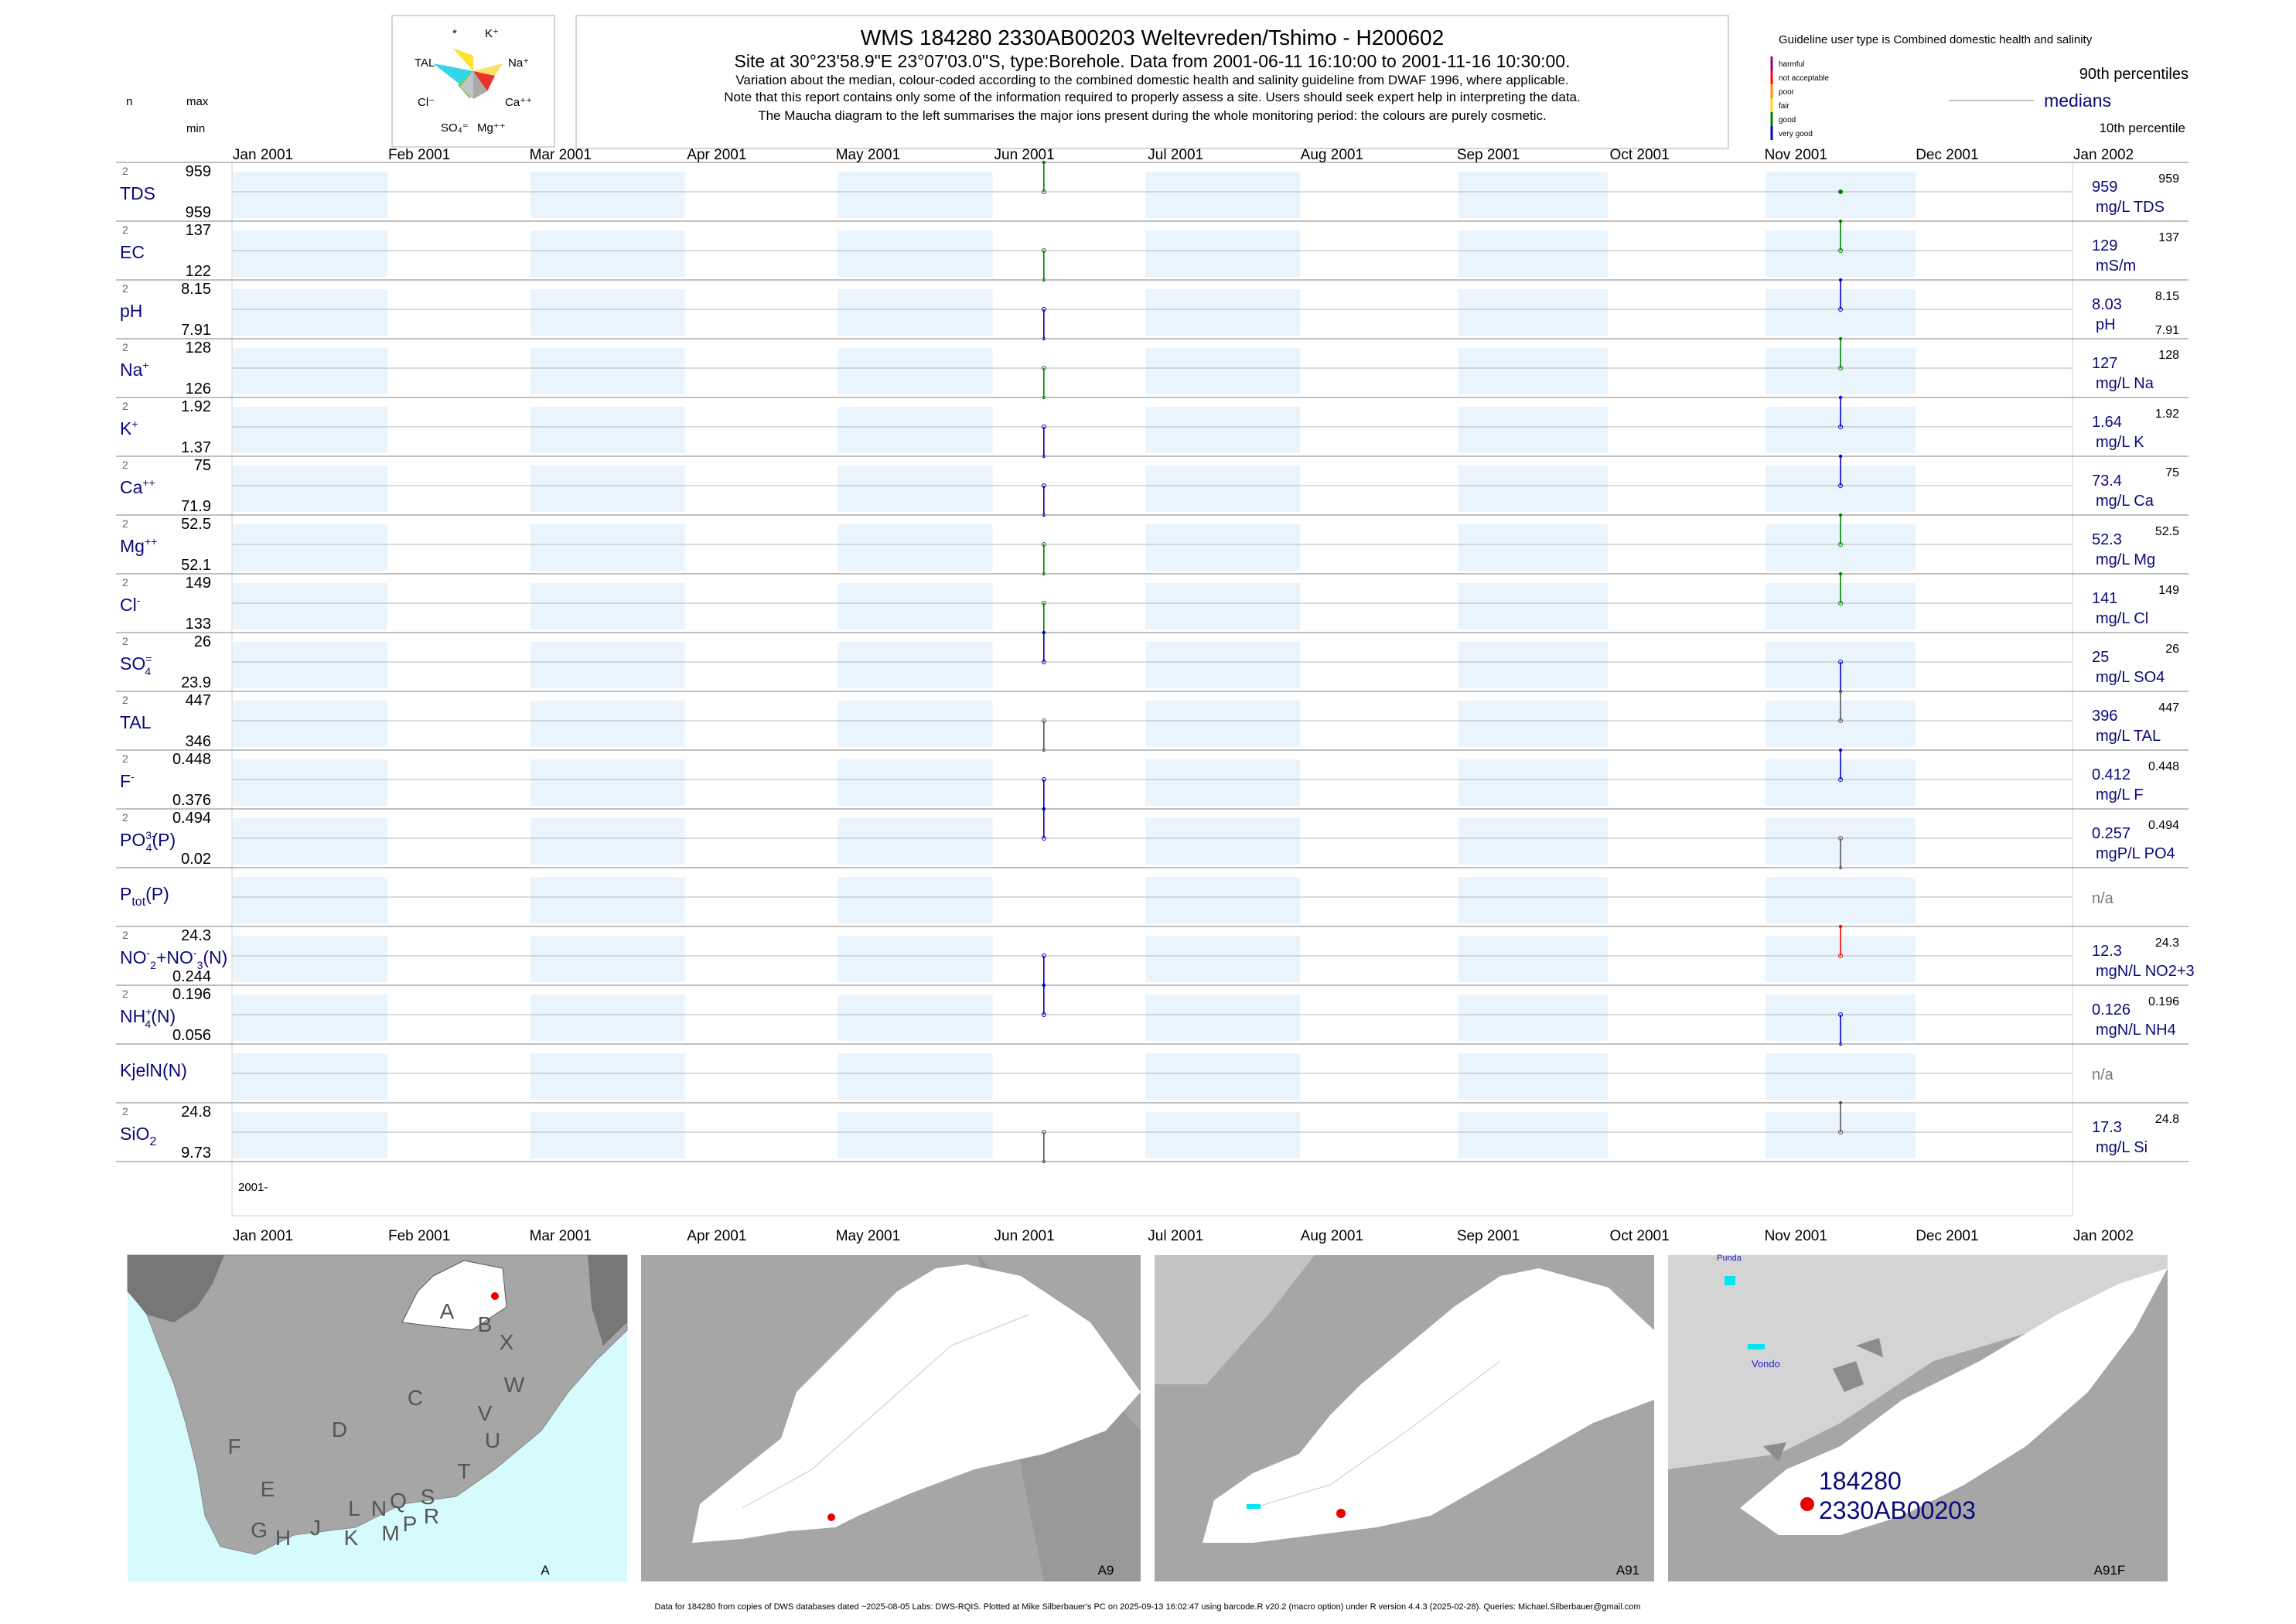 Image resolution: width=2296 pixels, height=1624 pixels. Describe the element at coordinates (1640, 155) in the screenshot. I see `x-tick-label-top: Oct 2001` at that location.